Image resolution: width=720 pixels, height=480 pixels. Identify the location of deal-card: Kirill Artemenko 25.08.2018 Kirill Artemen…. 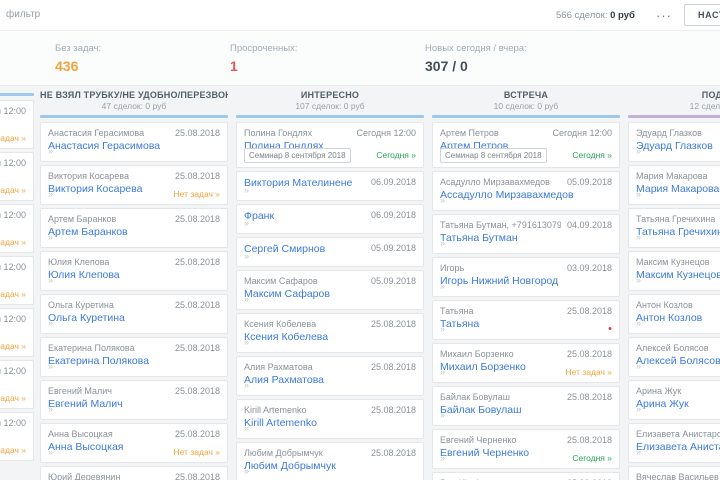
(330, 419).